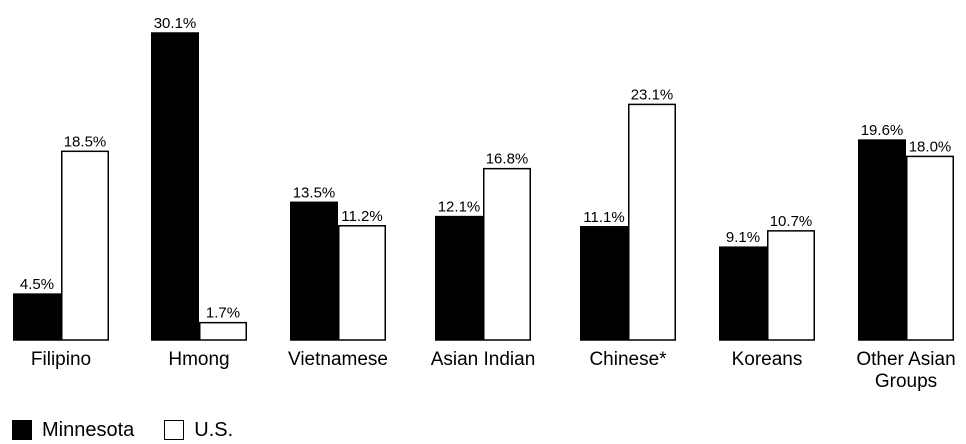  I want to click on data-label-us: 23.1%, so click(652, 94).